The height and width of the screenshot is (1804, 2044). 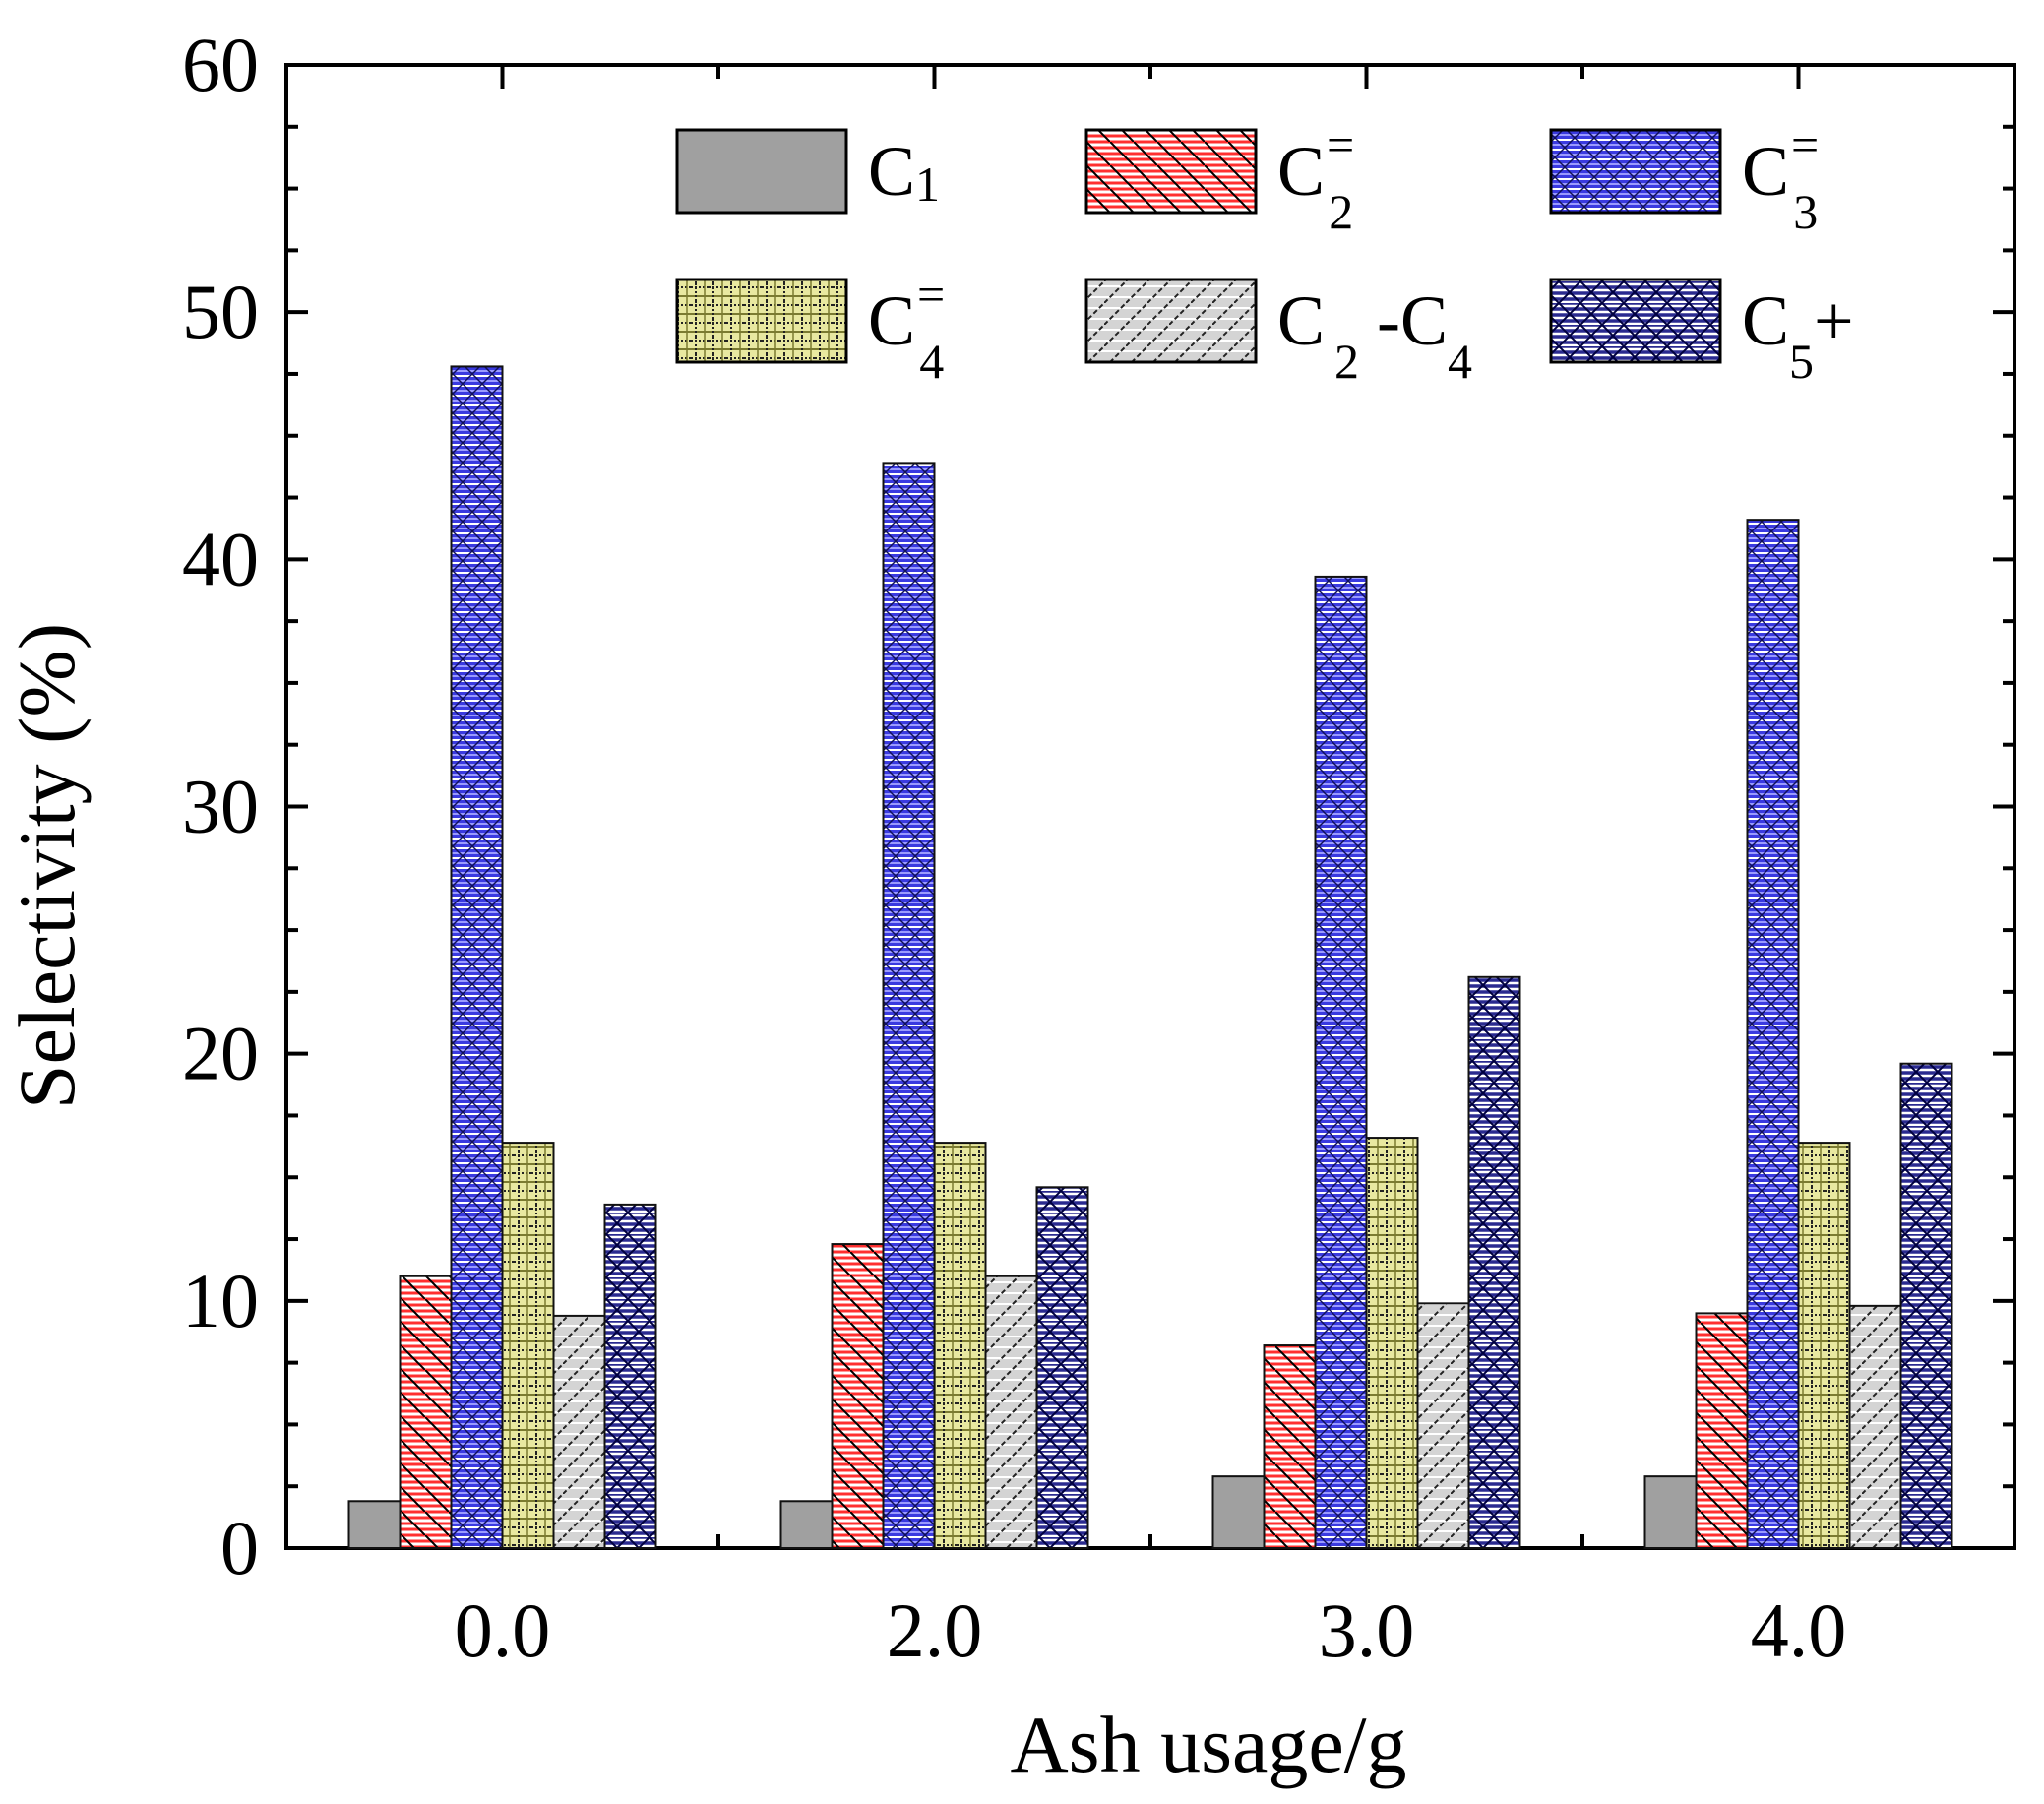 I want to click on bar-C1-3.0, so click(x=1239, y=1512).